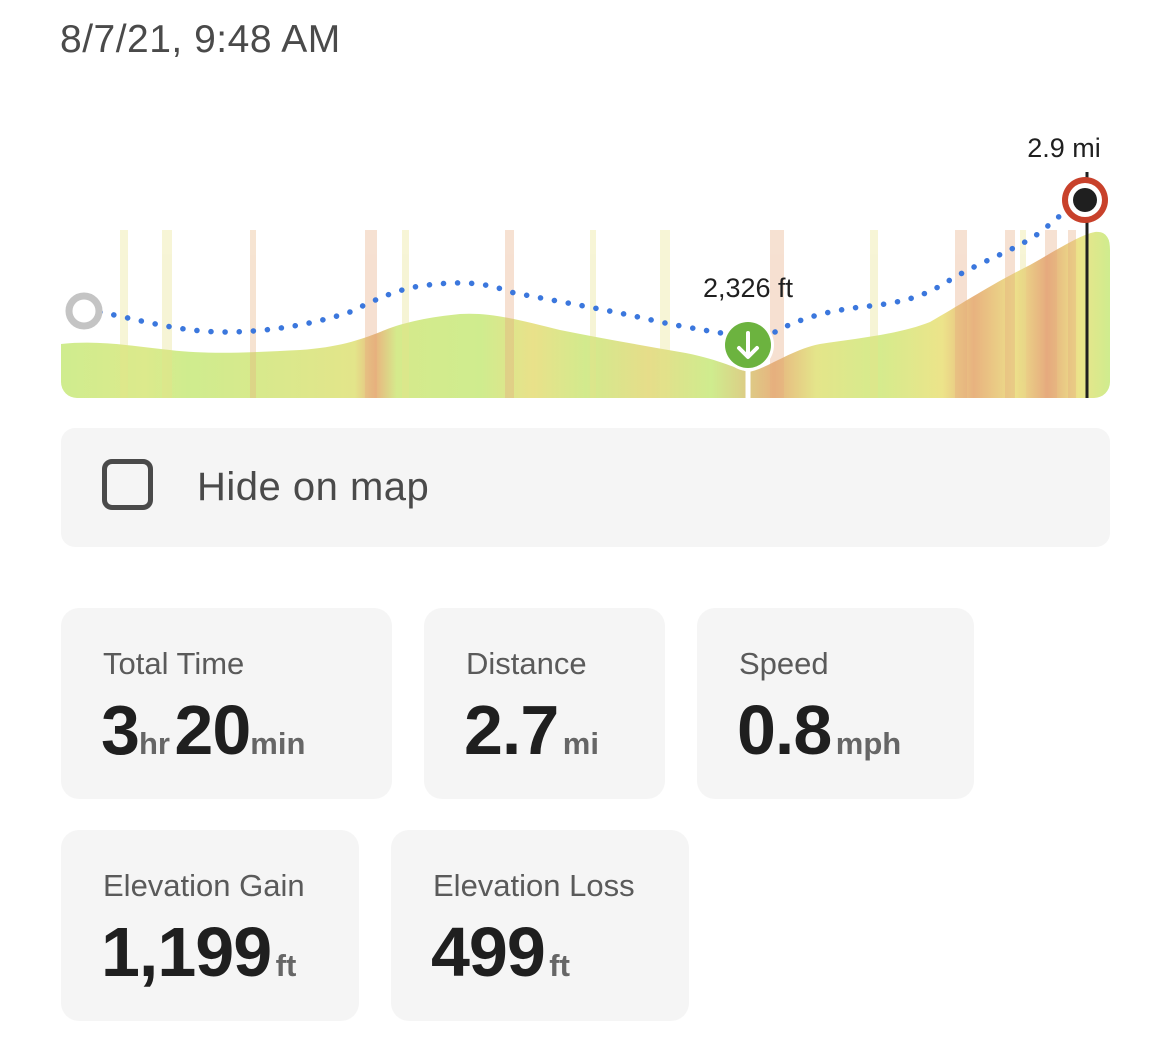 The height and width of the screenshot is (1049, 1170). What do you see at coordinates (585, 487) in the screenshot?
I see `hide-on-map-row: Hide on map` at bounding box center [585, 487].